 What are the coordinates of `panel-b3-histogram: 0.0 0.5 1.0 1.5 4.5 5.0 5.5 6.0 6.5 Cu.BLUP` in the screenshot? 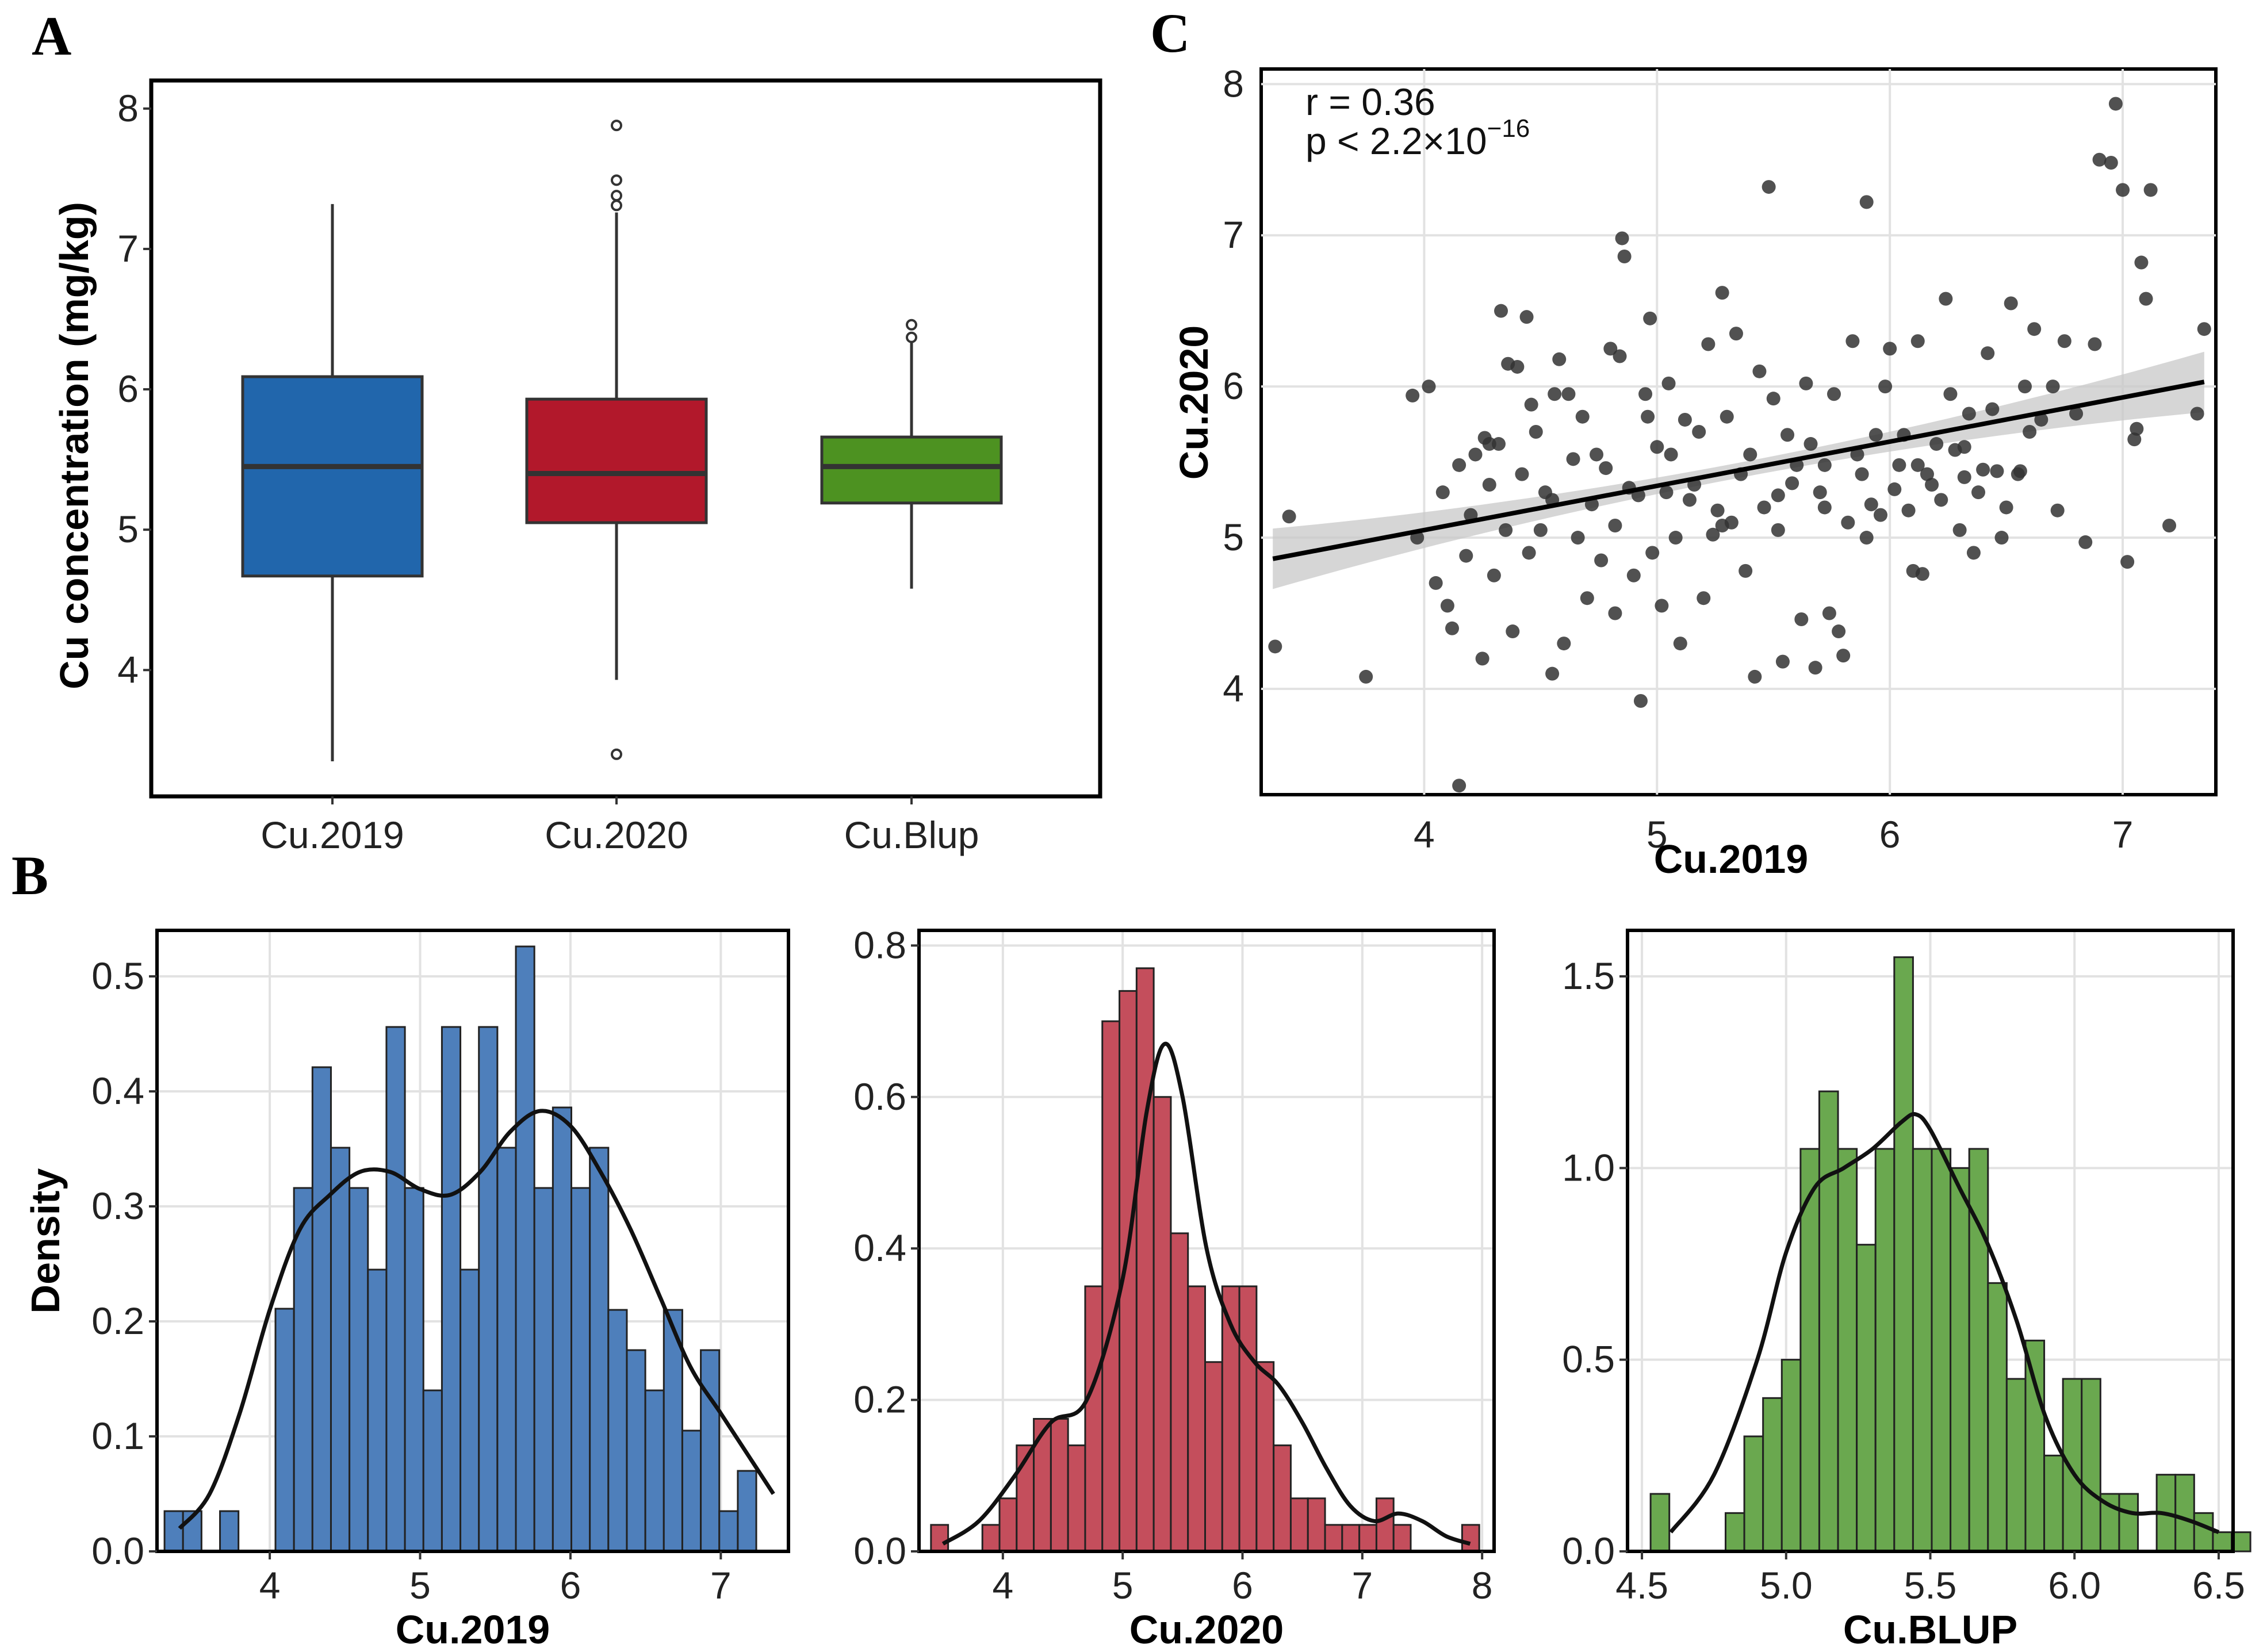 It's located at (1906, 1290).